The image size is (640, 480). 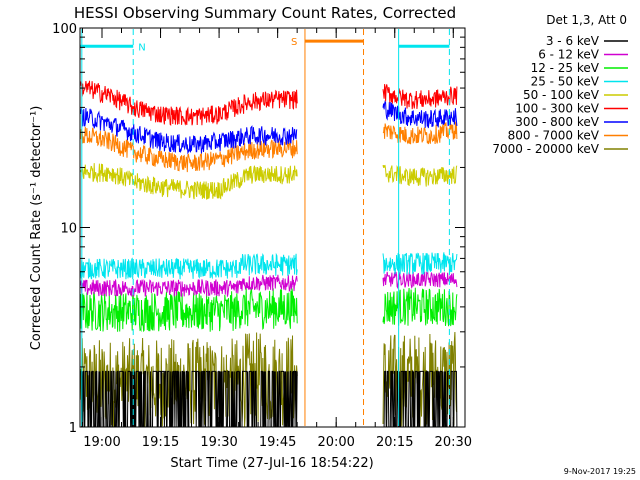 I want to click on series-12-25-kev, so click(x=269, y=310).